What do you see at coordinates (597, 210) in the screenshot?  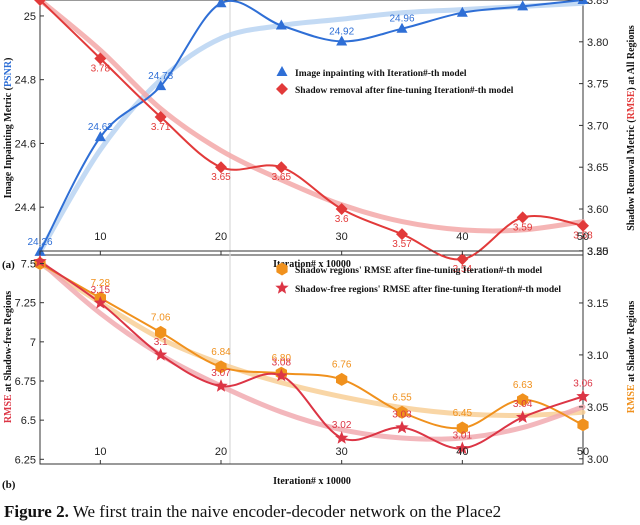 I see `right-y-tick-label: 3.60` at bounding box center [597, 210].